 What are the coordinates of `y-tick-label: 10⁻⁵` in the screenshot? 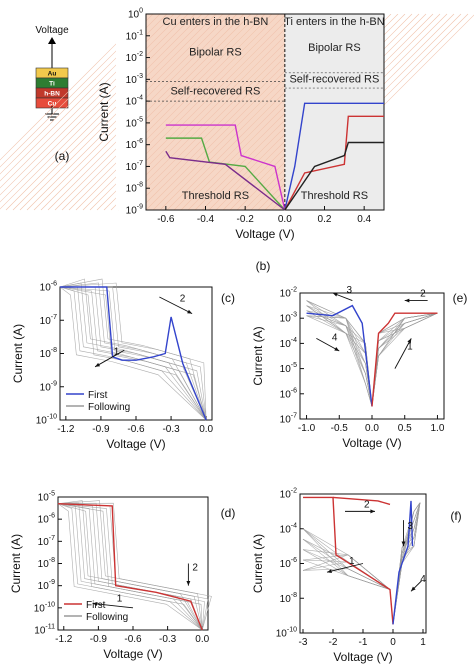 It's located at (134, 122).